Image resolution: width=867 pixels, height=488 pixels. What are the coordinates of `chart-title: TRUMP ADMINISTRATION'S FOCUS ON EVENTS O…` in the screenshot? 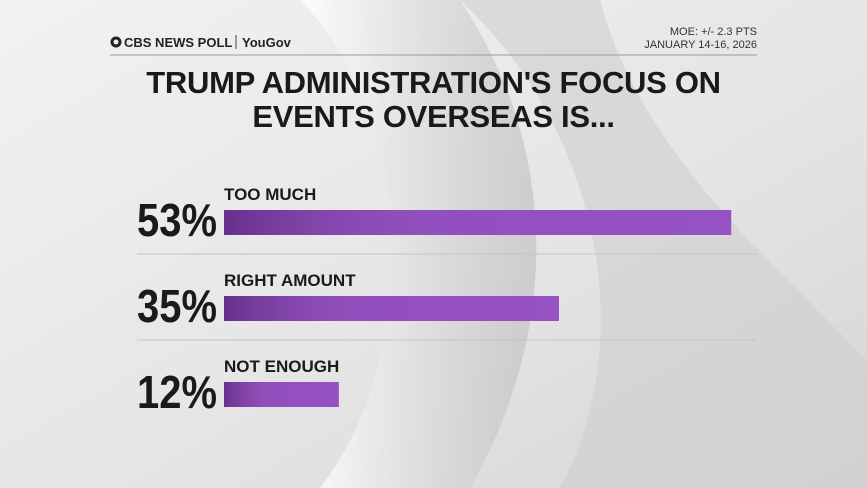 It's located at (433, 99).